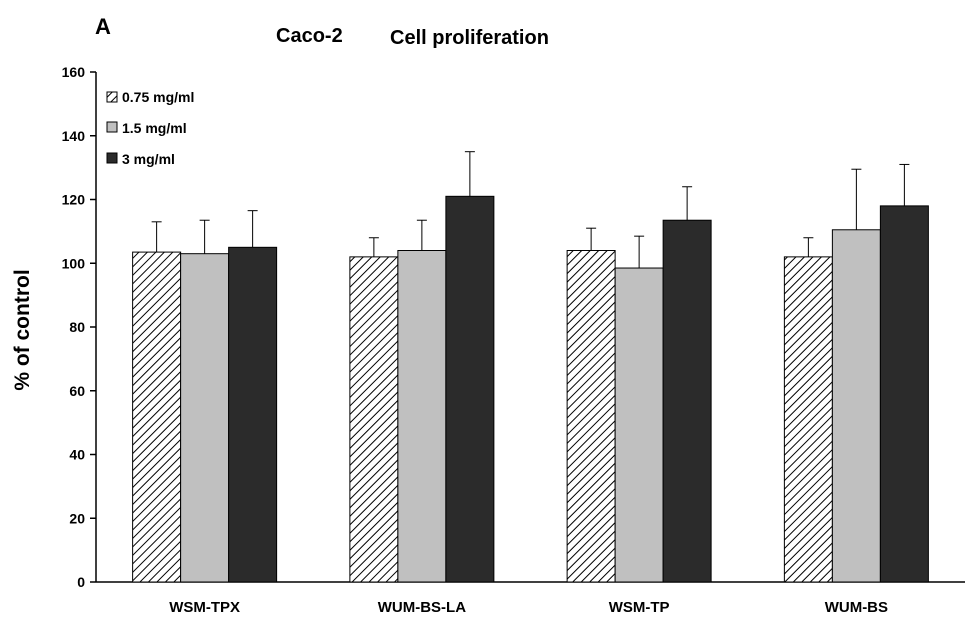 The image size is (969, 621). I want to click on y-tick-label: 160, so click(74, 72).